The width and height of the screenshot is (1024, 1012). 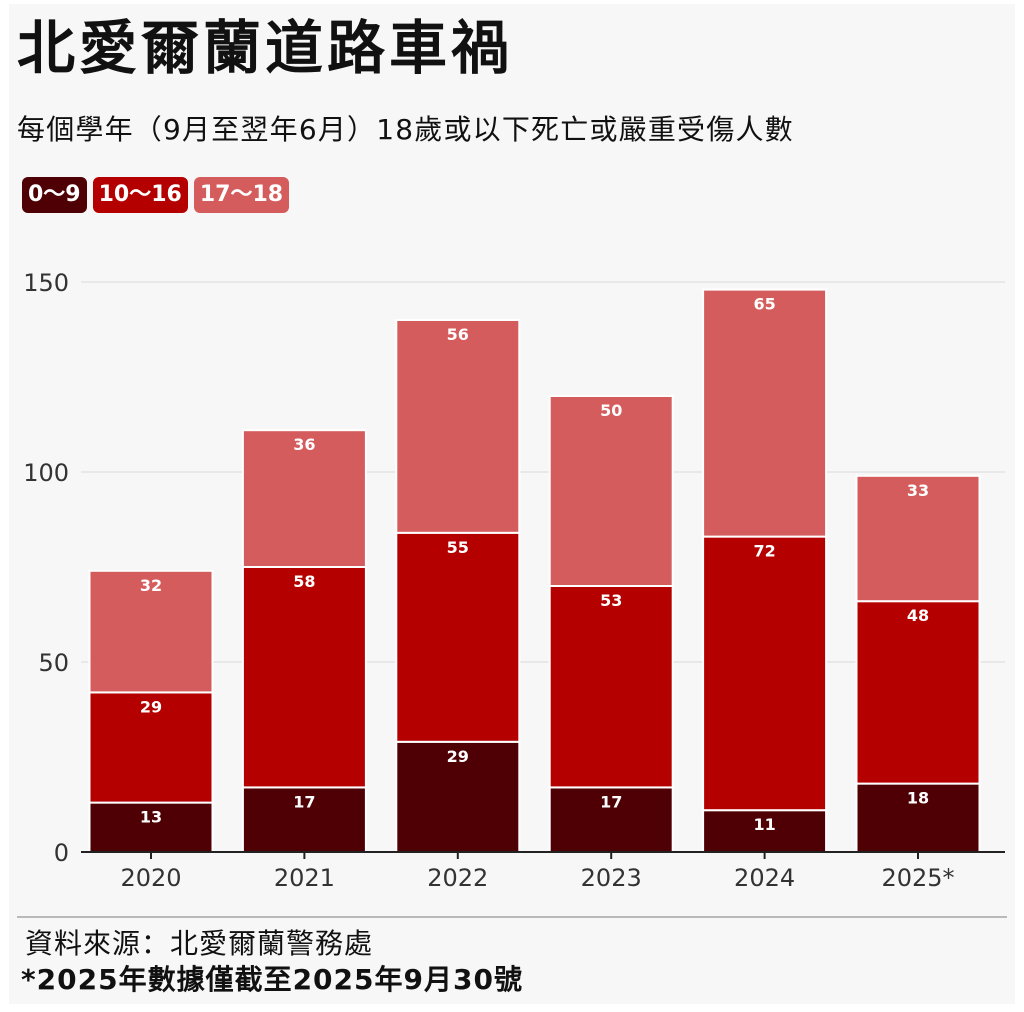 I want to click on x-tick-label: 2023, so click(x=611, y=878).